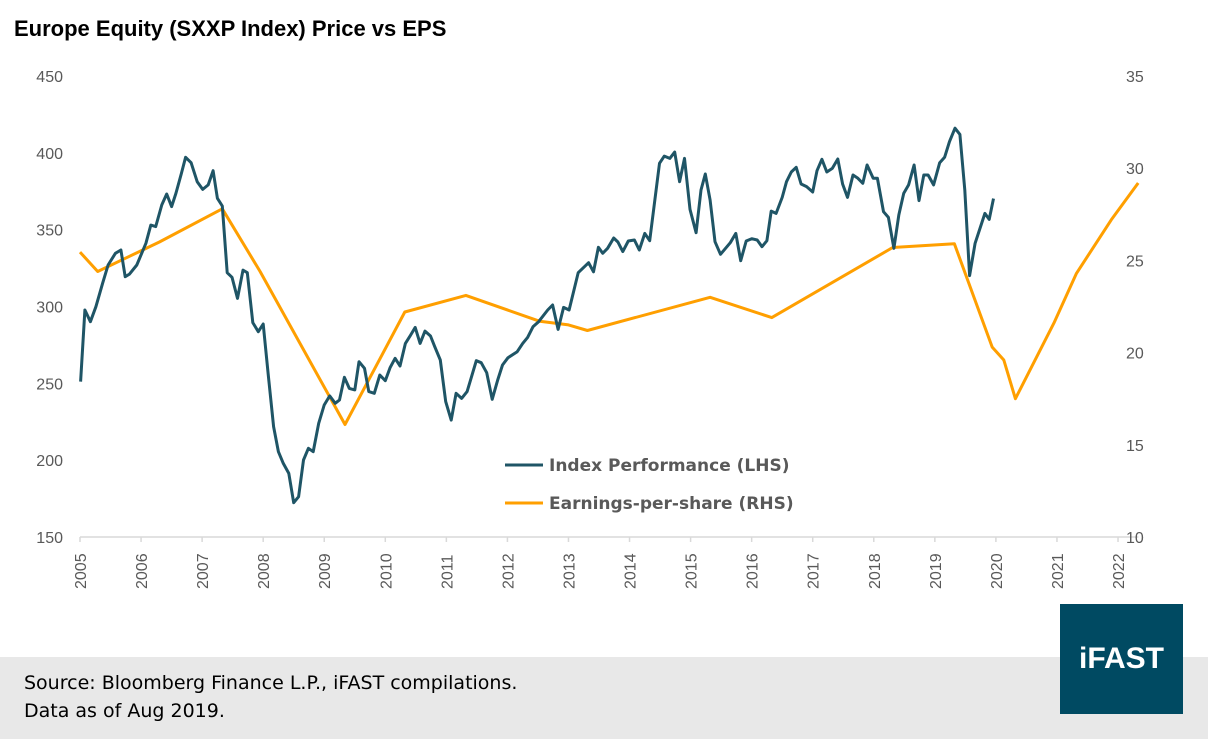 This screenshot has width=1208, height=739. Describe the element at coordinates (1135, 538) in the screenshot. I see `y-right-tick-label: 10` at that location.